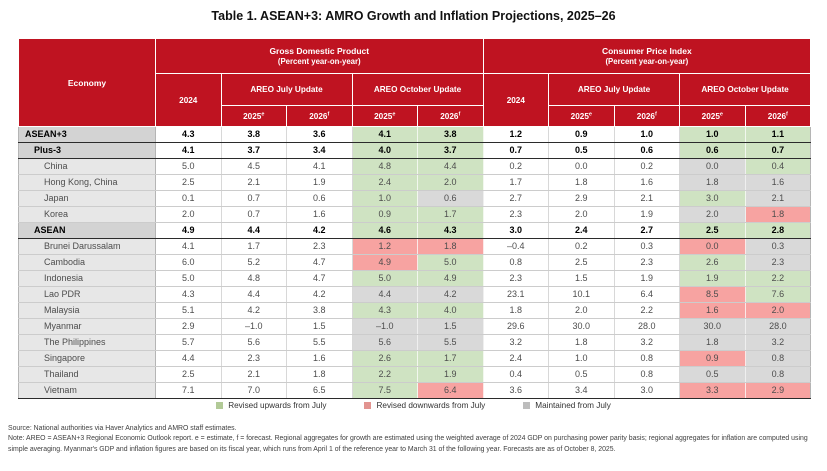 The image size is (827, 471). What do you see at coordinates (87, 134) in the screenshot?
I see `economy-label: ASEAN+3` at bounding box center [87, 134].